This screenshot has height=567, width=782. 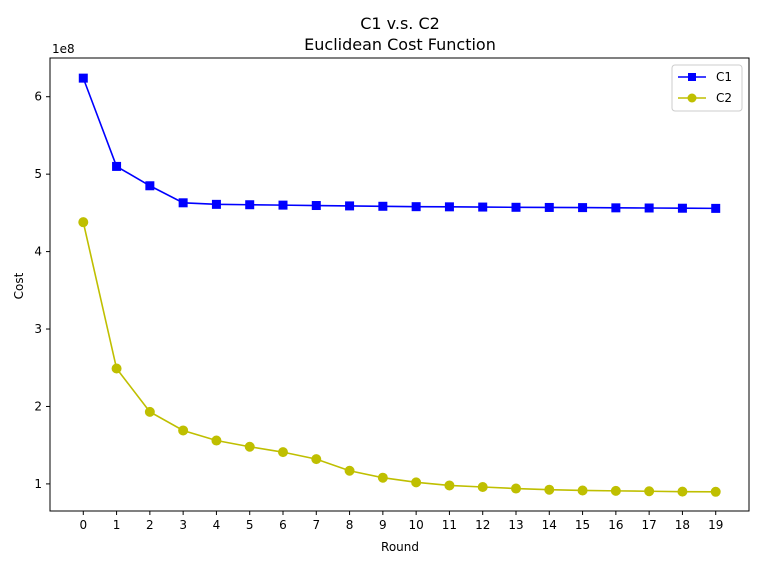 I want to click on y-tick-label: 2, so click(x=38, y=406).